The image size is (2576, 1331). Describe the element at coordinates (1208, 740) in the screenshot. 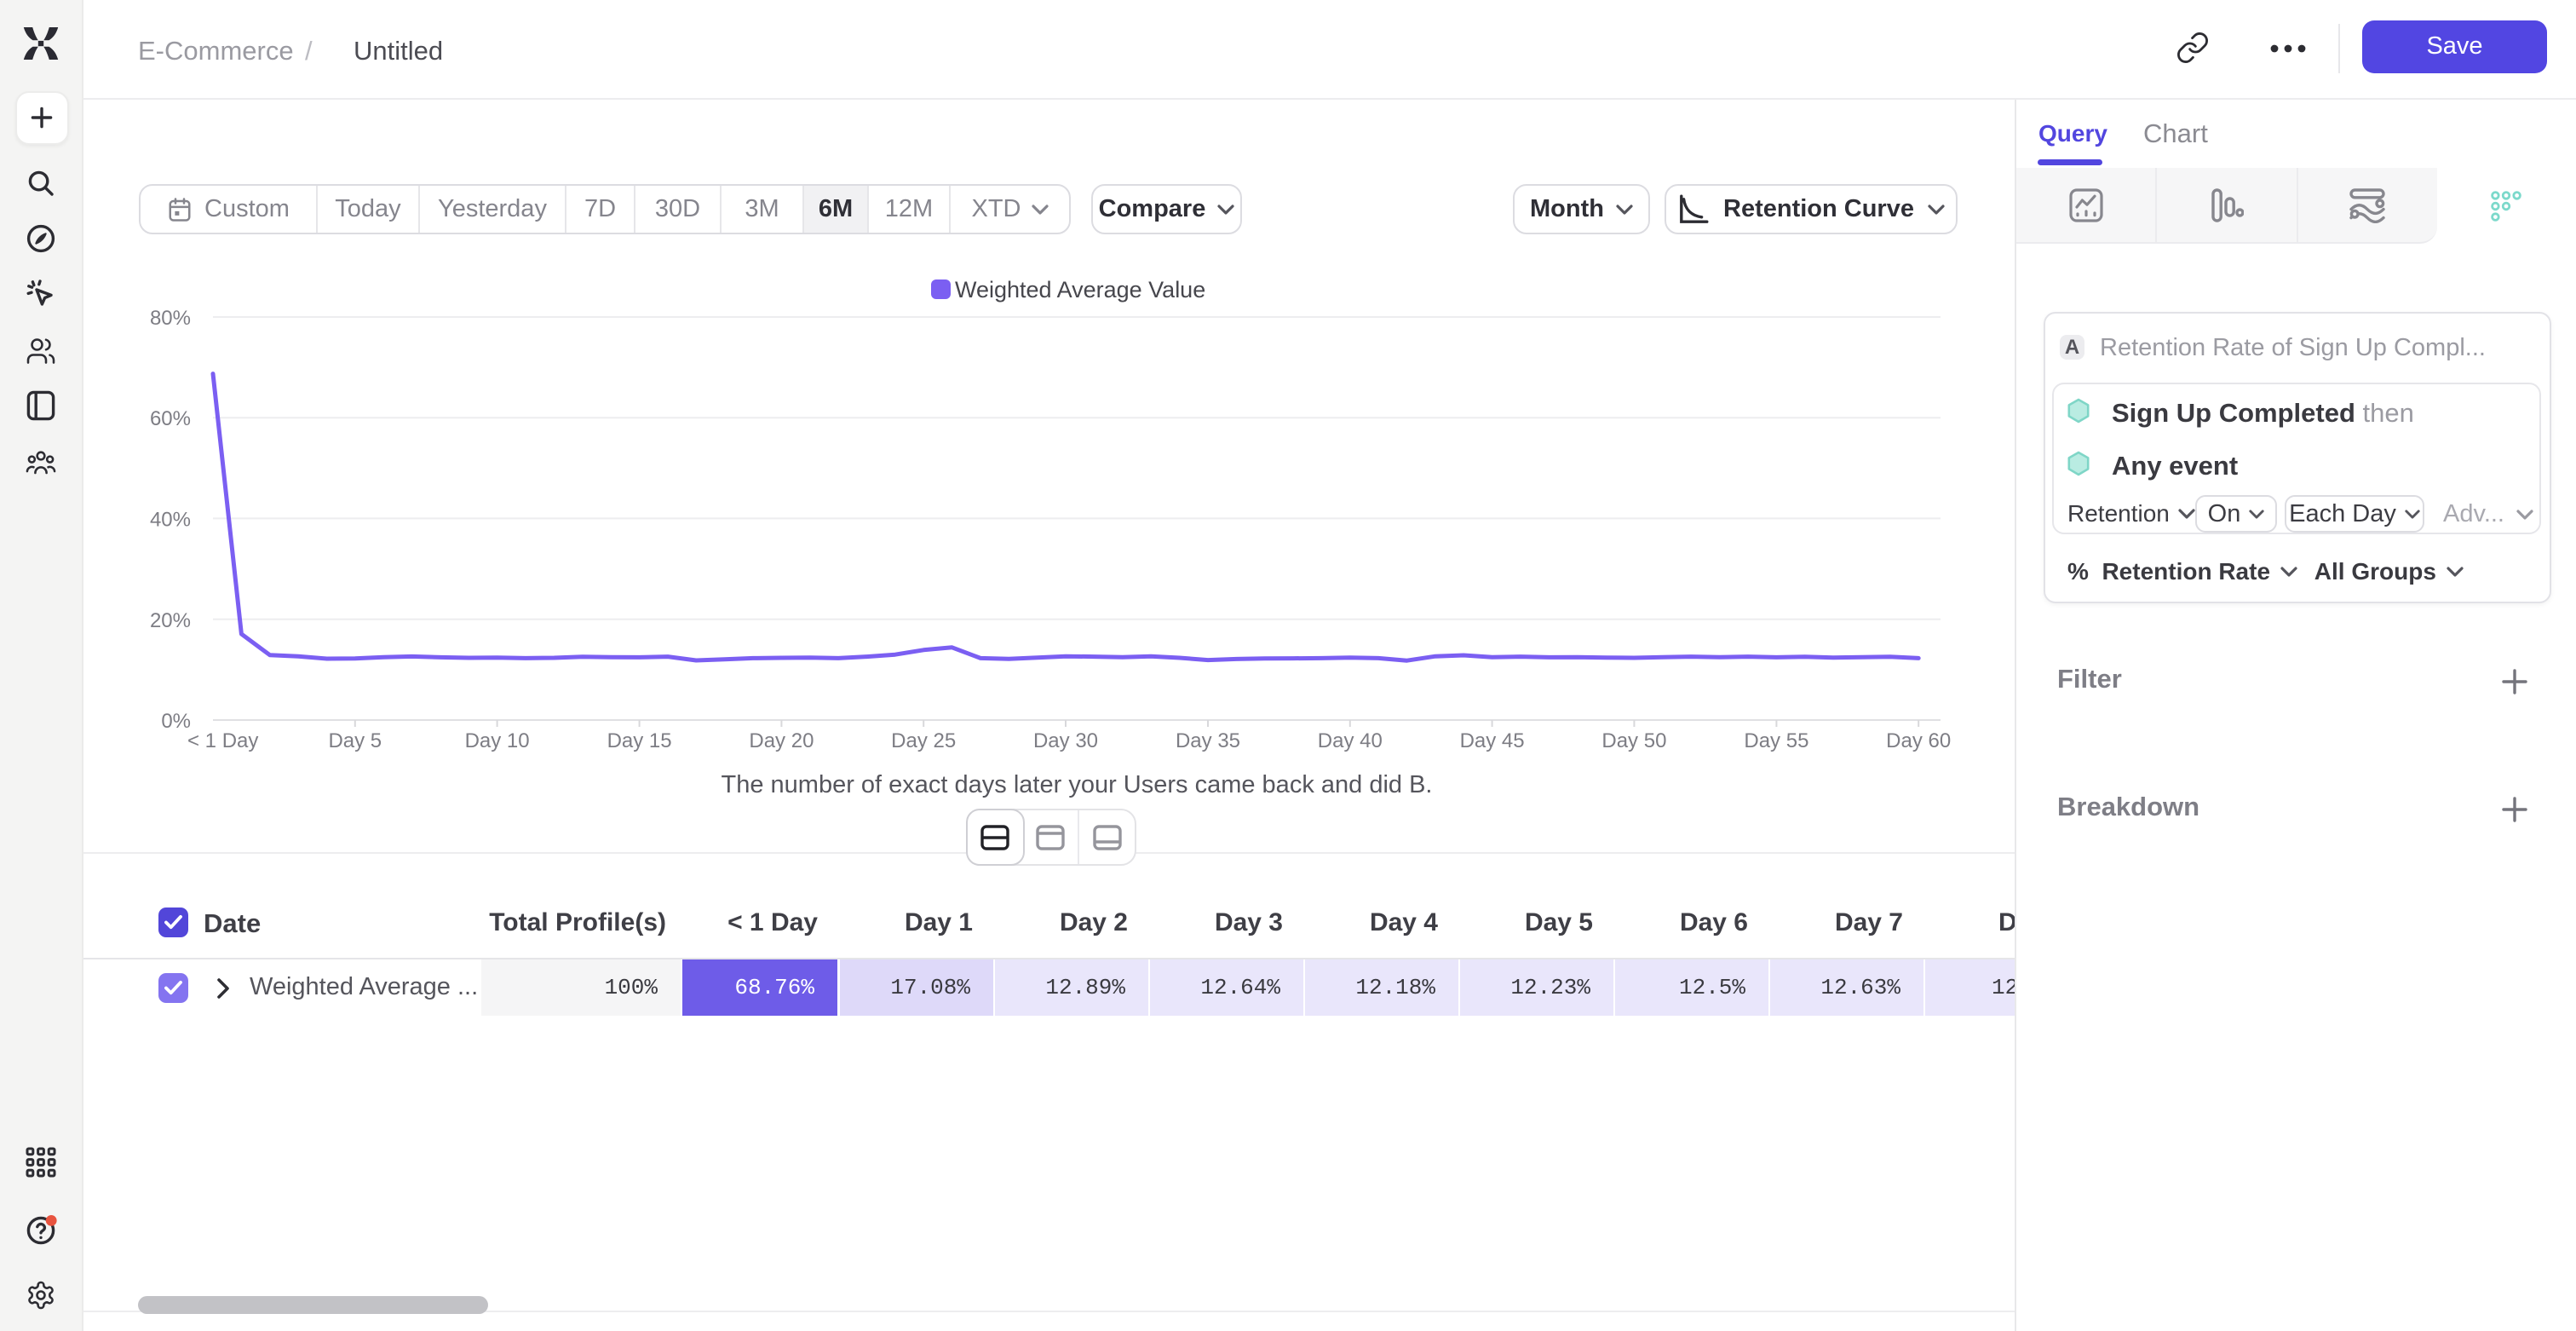

I see `svg-text: Day 35` at that location.